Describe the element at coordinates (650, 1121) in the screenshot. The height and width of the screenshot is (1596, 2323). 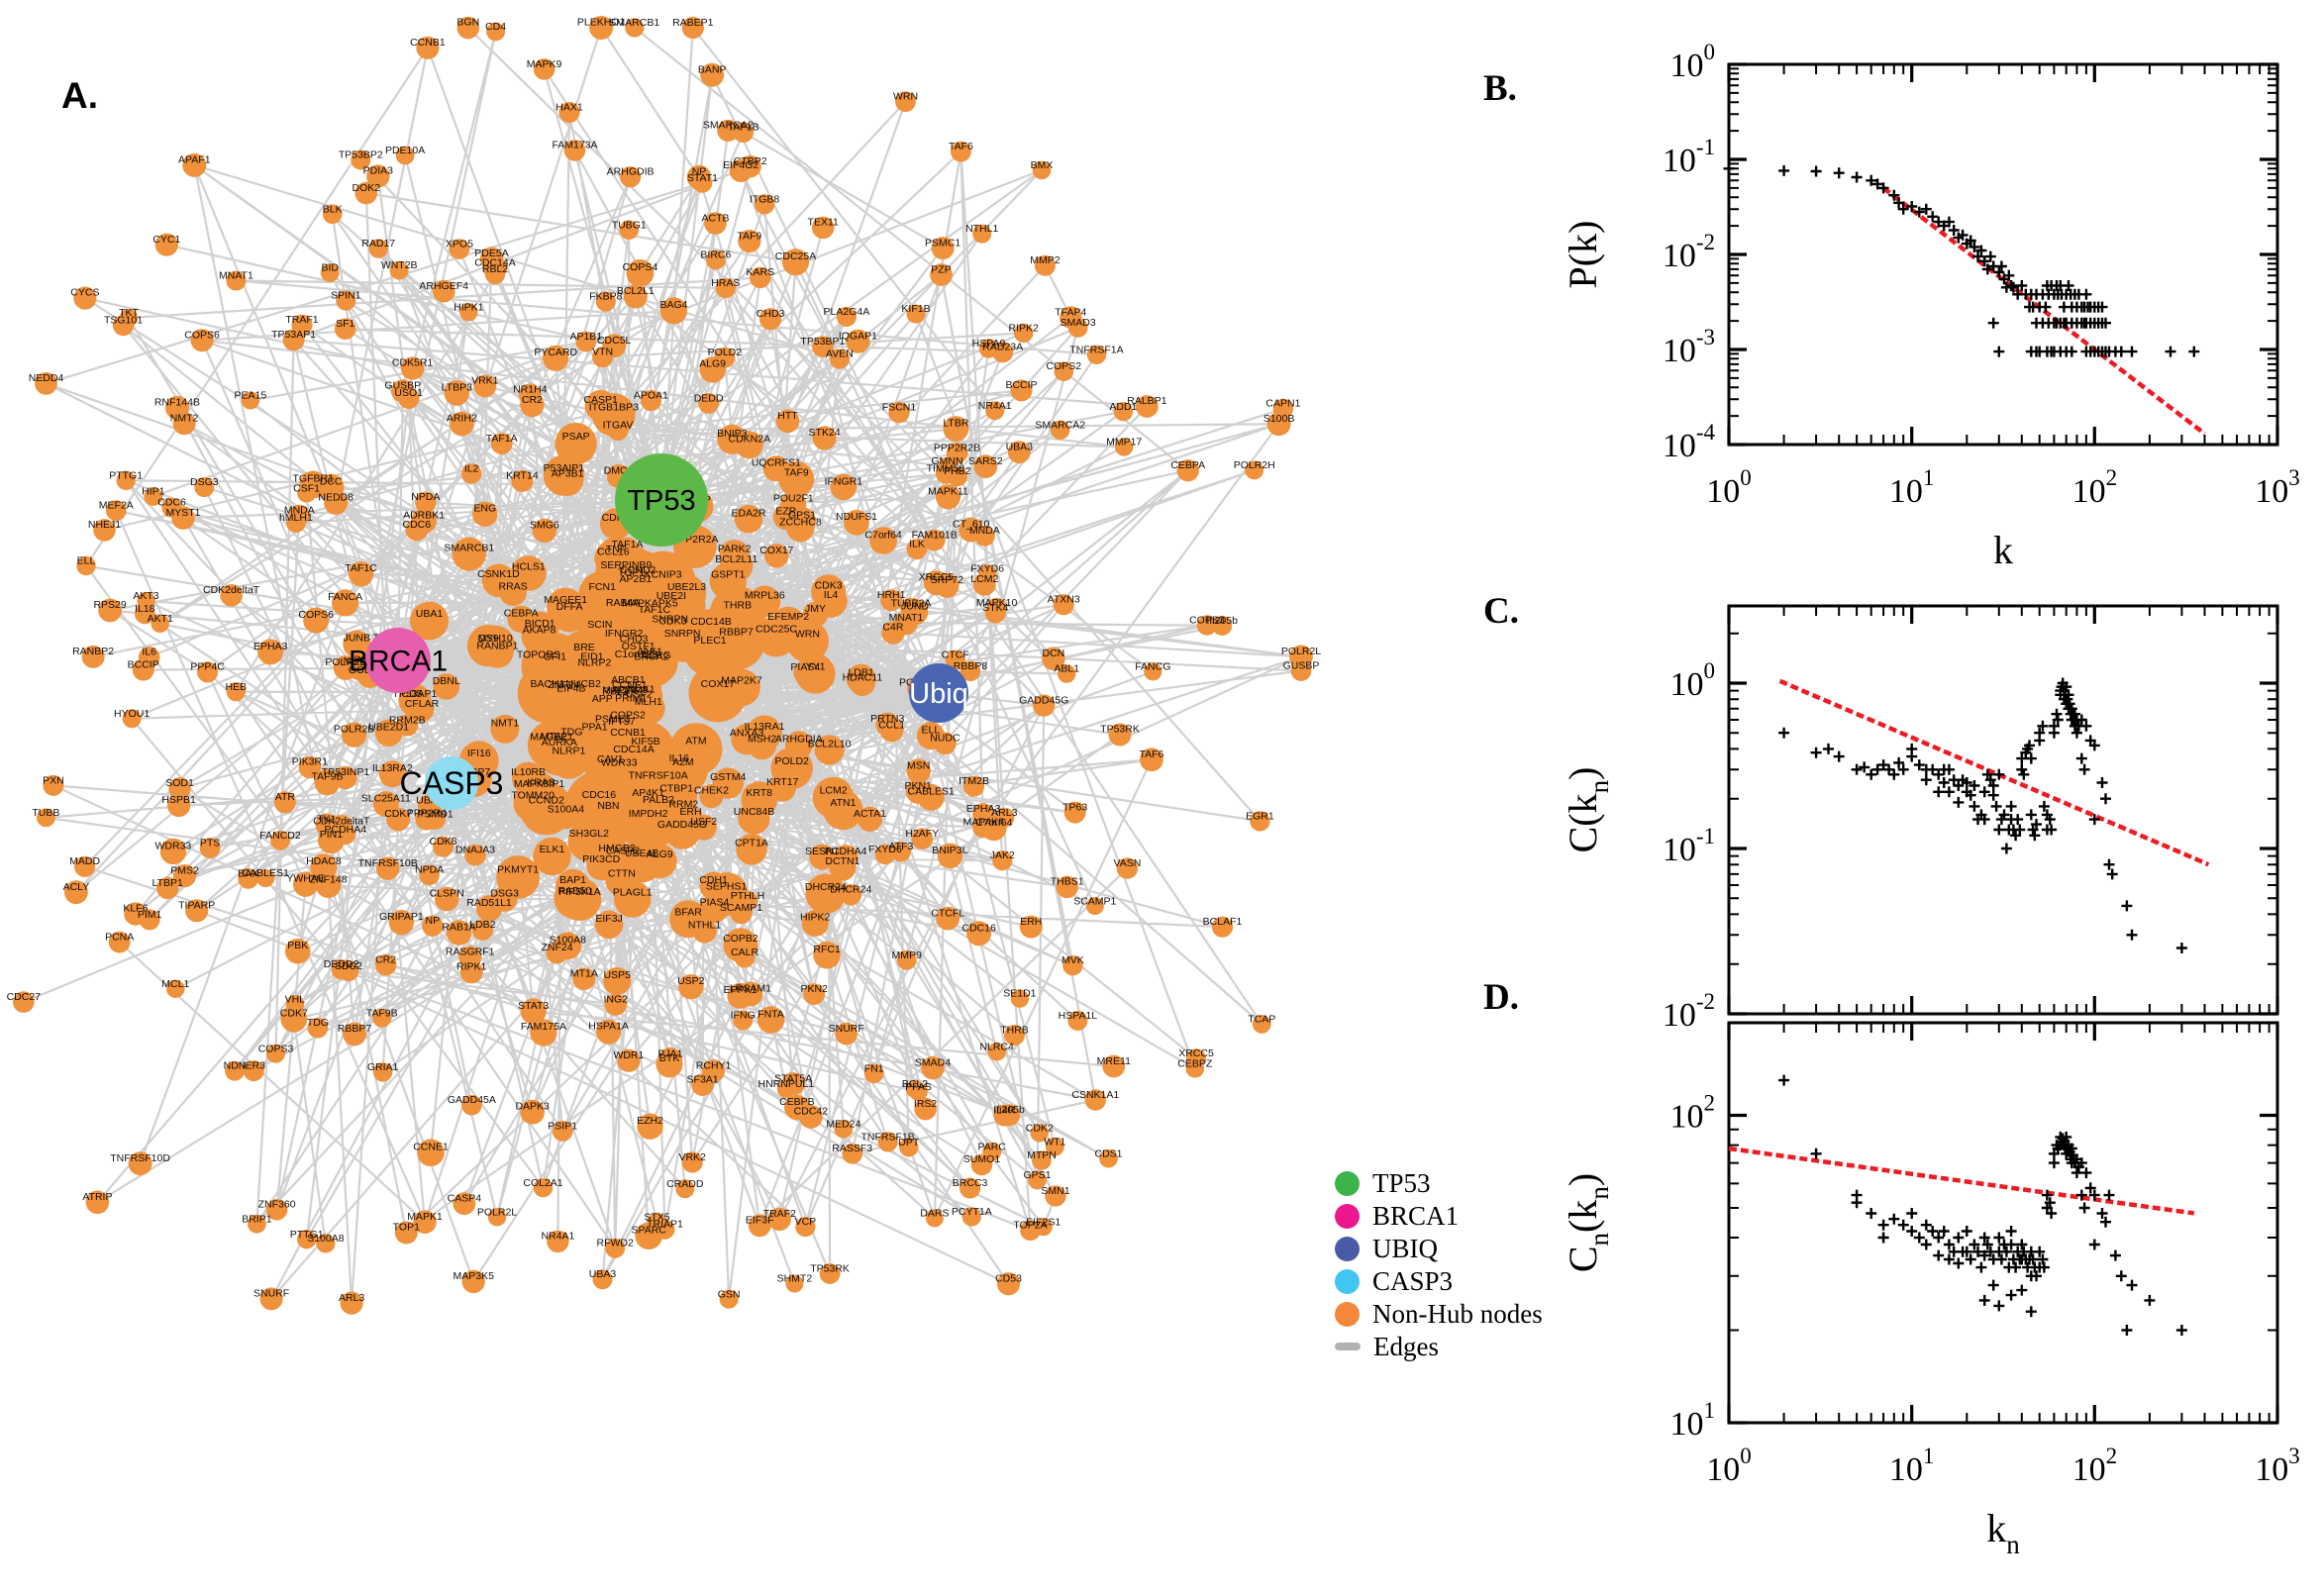
I see `node-label: EZH2` at that location.